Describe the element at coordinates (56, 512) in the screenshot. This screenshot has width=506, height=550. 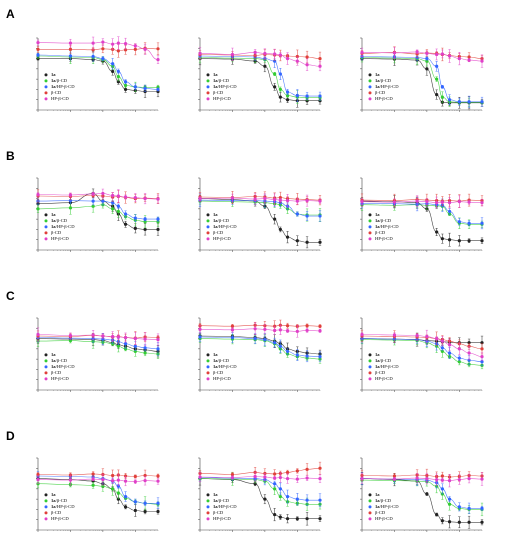
I see `legend-entry: β-CD` at that location.